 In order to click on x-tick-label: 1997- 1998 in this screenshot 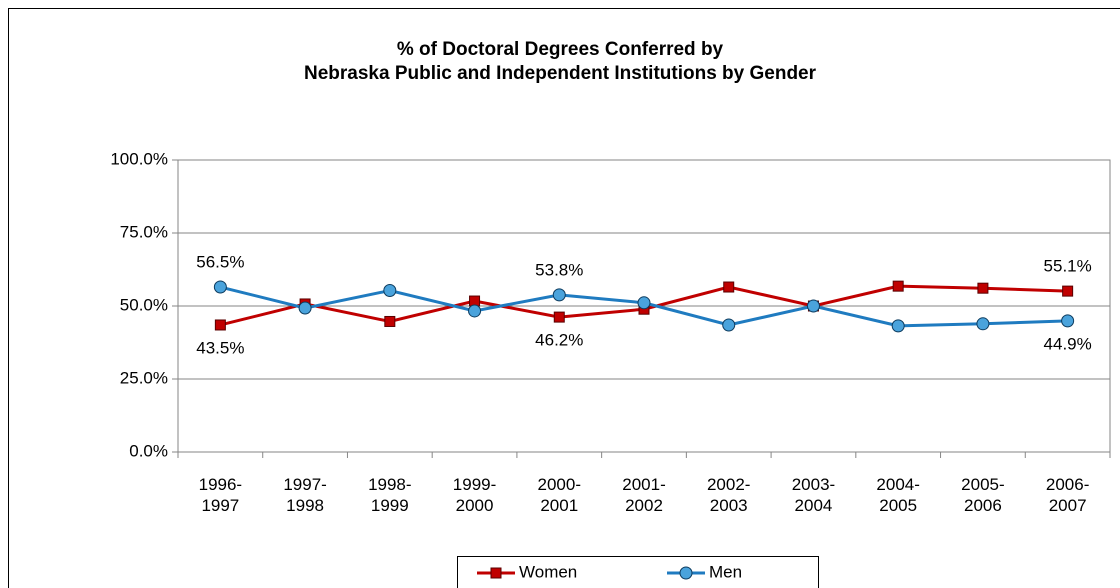, I will do `click(305, 495)`.